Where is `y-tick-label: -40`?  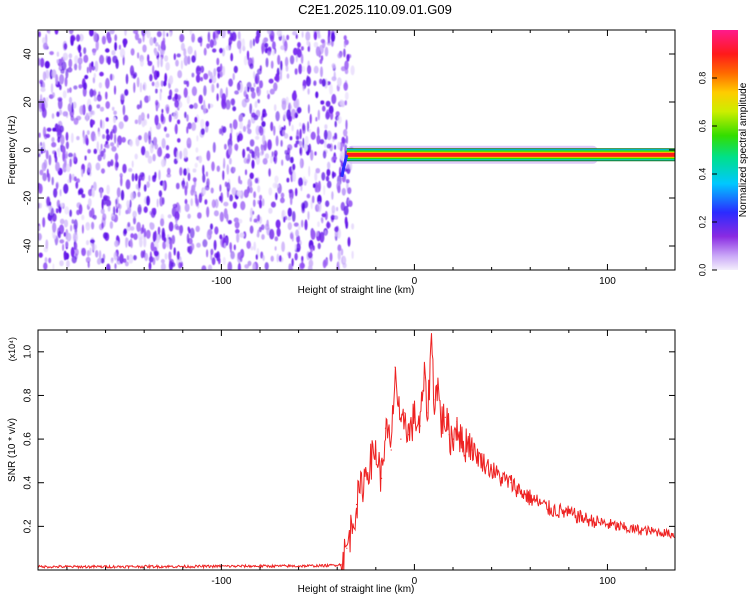 y-tick-label: -40 is located at coordinates (28, 245).